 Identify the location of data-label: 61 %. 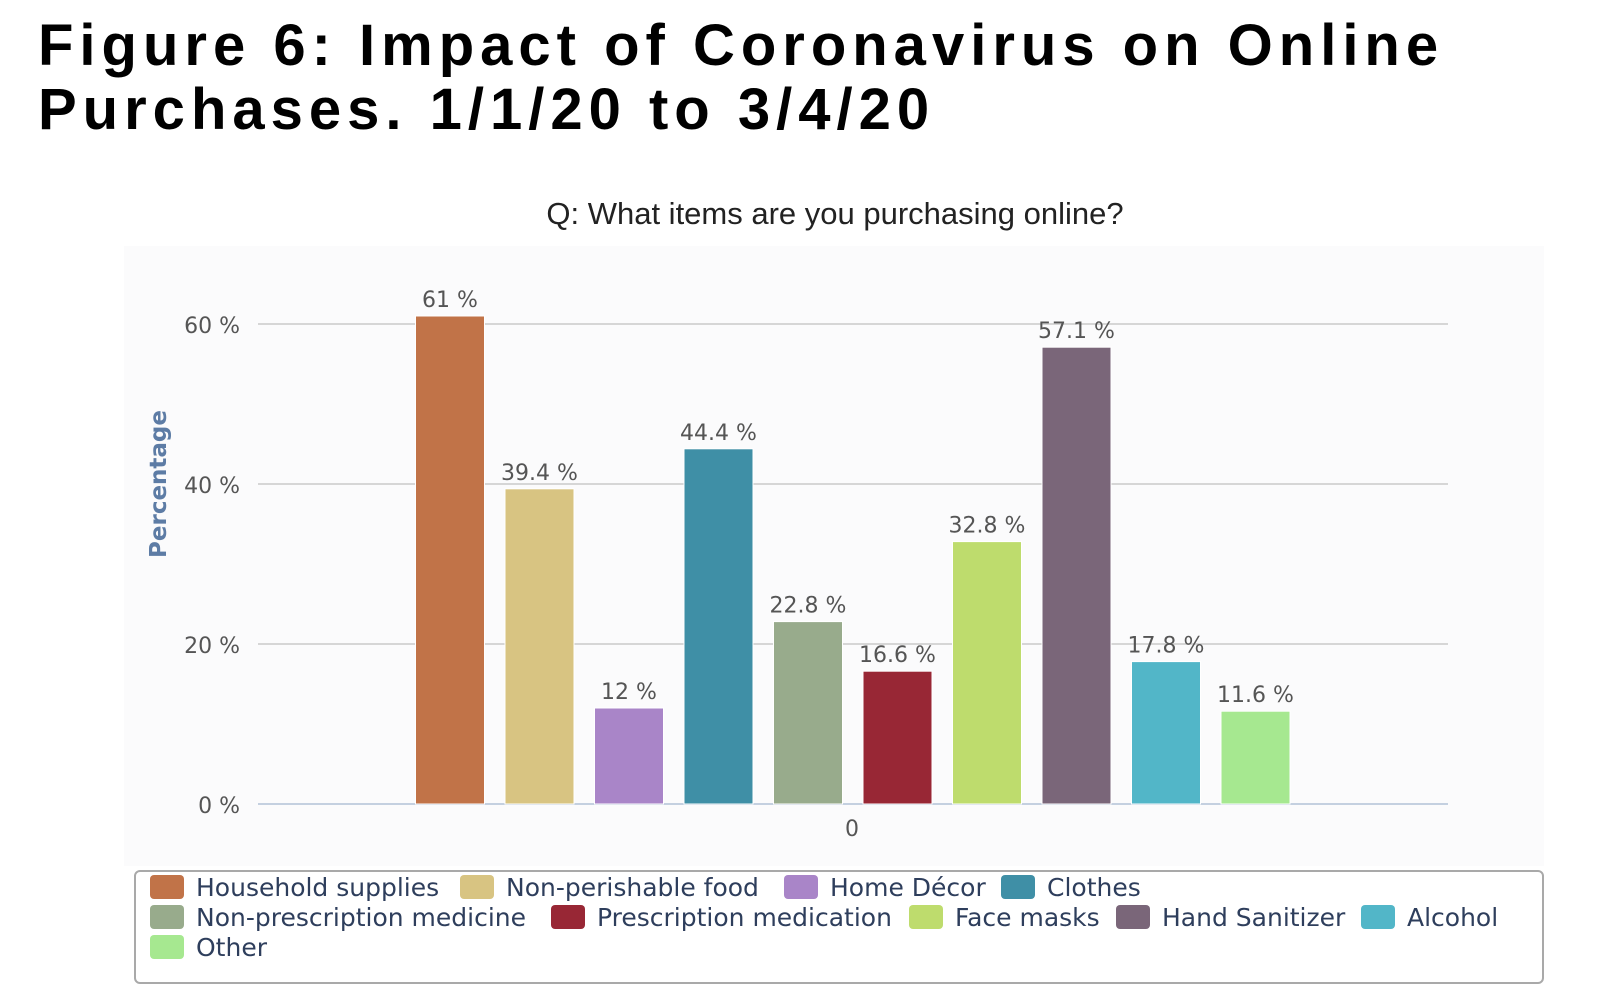
(450, 300).